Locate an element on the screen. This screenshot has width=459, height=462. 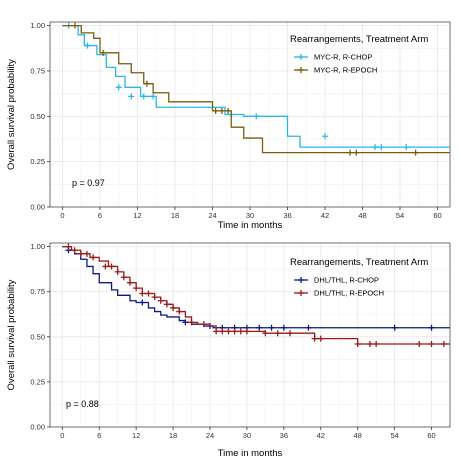
p-value-annotation: p = 0.97 is located at coordinates (88, 183).